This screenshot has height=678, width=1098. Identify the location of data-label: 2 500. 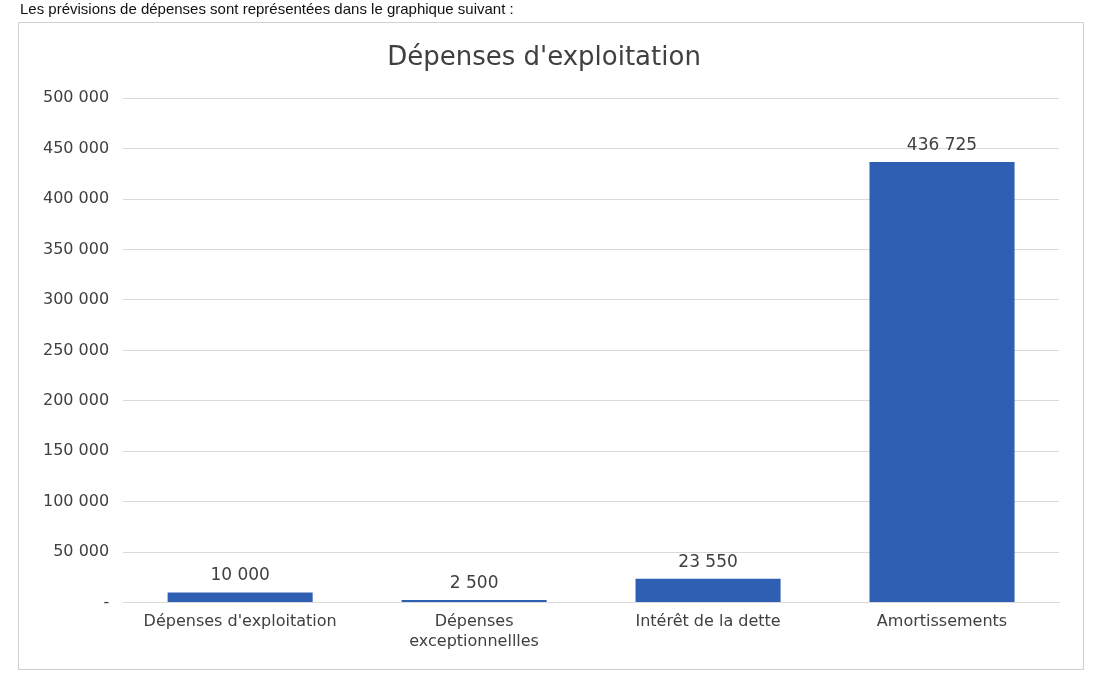
(474, 582).